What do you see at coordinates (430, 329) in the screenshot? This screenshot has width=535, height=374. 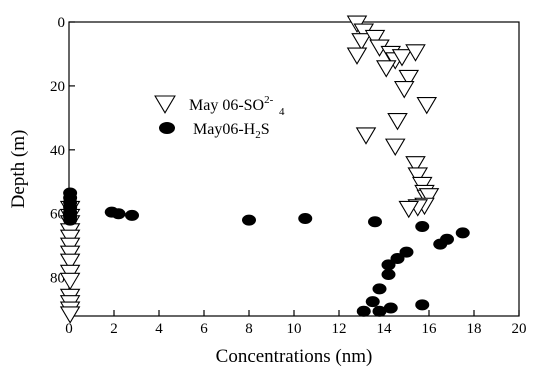 I see `x-tick-label: 16` at bounding box center [430, 329].